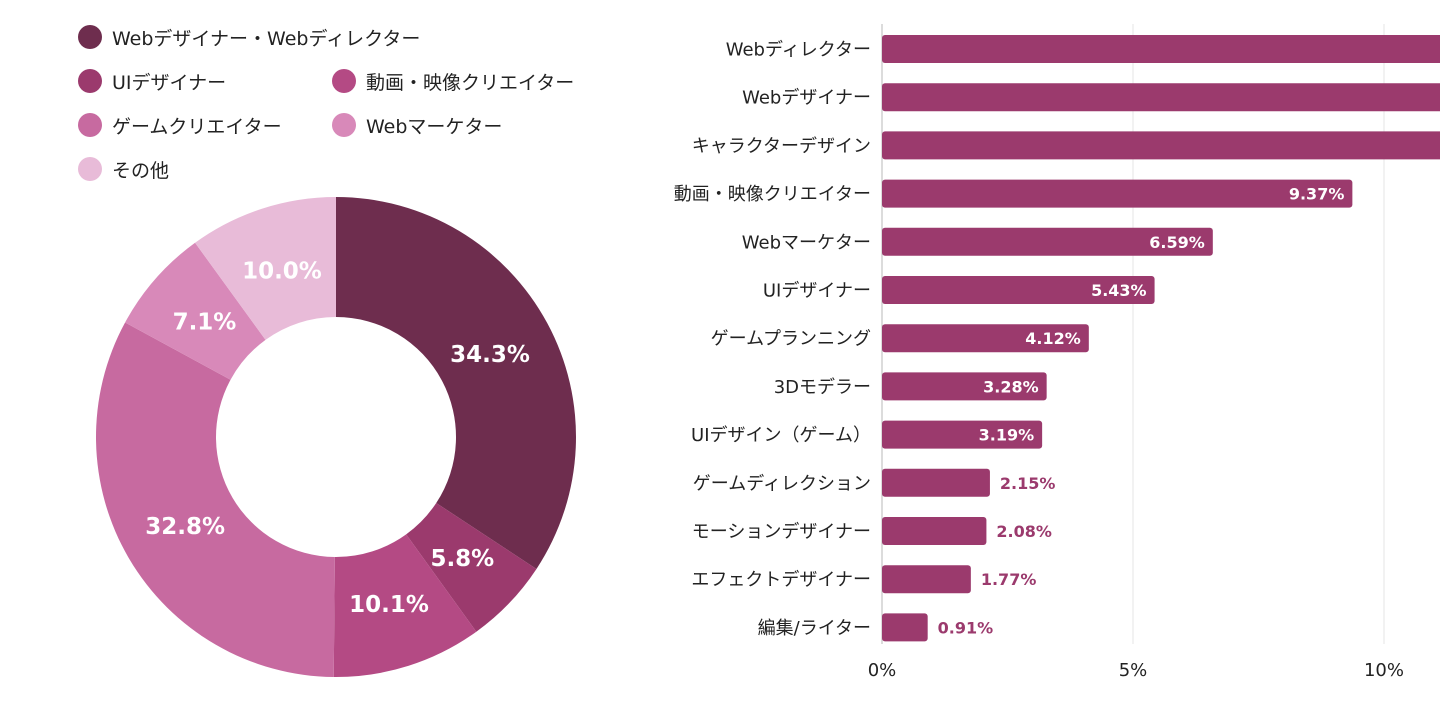 This screenshot has width=1440, height=726. What do you see at coordinates (266, 38) in the screenshot?
I see `legend-label: Webデザイナー・Webディレクター` at bounding box center [266, 38].